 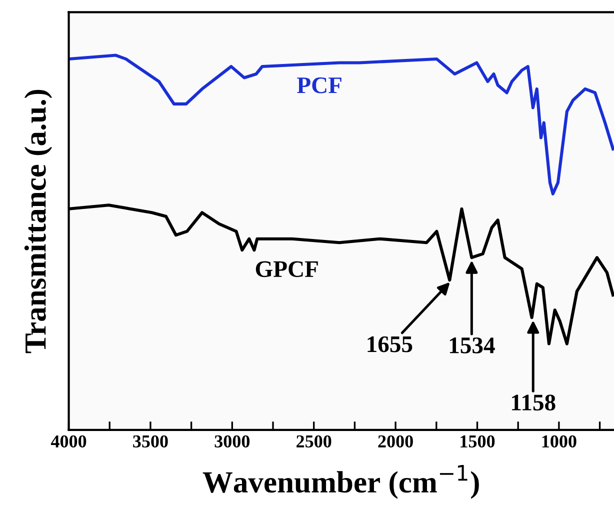 What do you see at coordinates (395, 441) in the screenshot?
I see `x-tick-label: 2000` at bounding box center [395, 441].